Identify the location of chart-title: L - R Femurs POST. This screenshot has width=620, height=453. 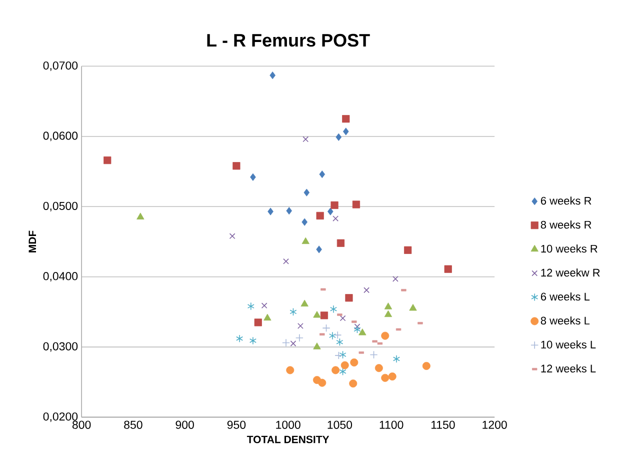
(288, 40).